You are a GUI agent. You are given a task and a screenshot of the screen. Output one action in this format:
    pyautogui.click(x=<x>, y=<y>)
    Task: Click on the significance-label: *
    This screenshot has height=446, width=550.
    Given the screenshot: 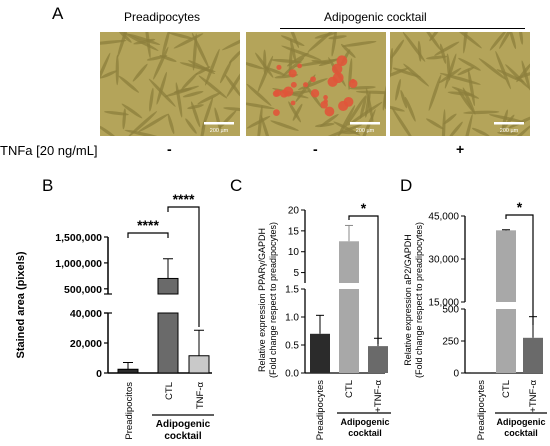 What is the action you would take?
    pyautogui.click(x=364, y=208)
    